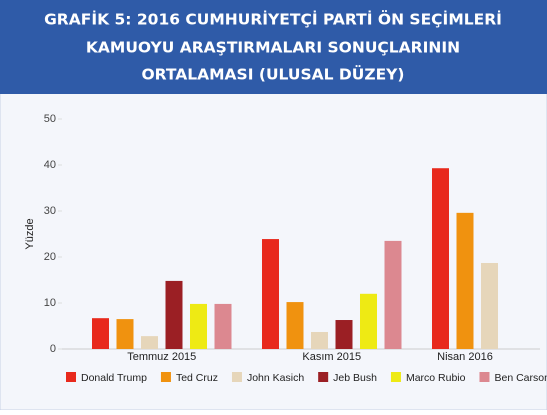 This screenshot has height=415, width=547. Describe the element at coordinates (520, 378) in the screenshot. I see `legend-label: Ben Carson` at that location.